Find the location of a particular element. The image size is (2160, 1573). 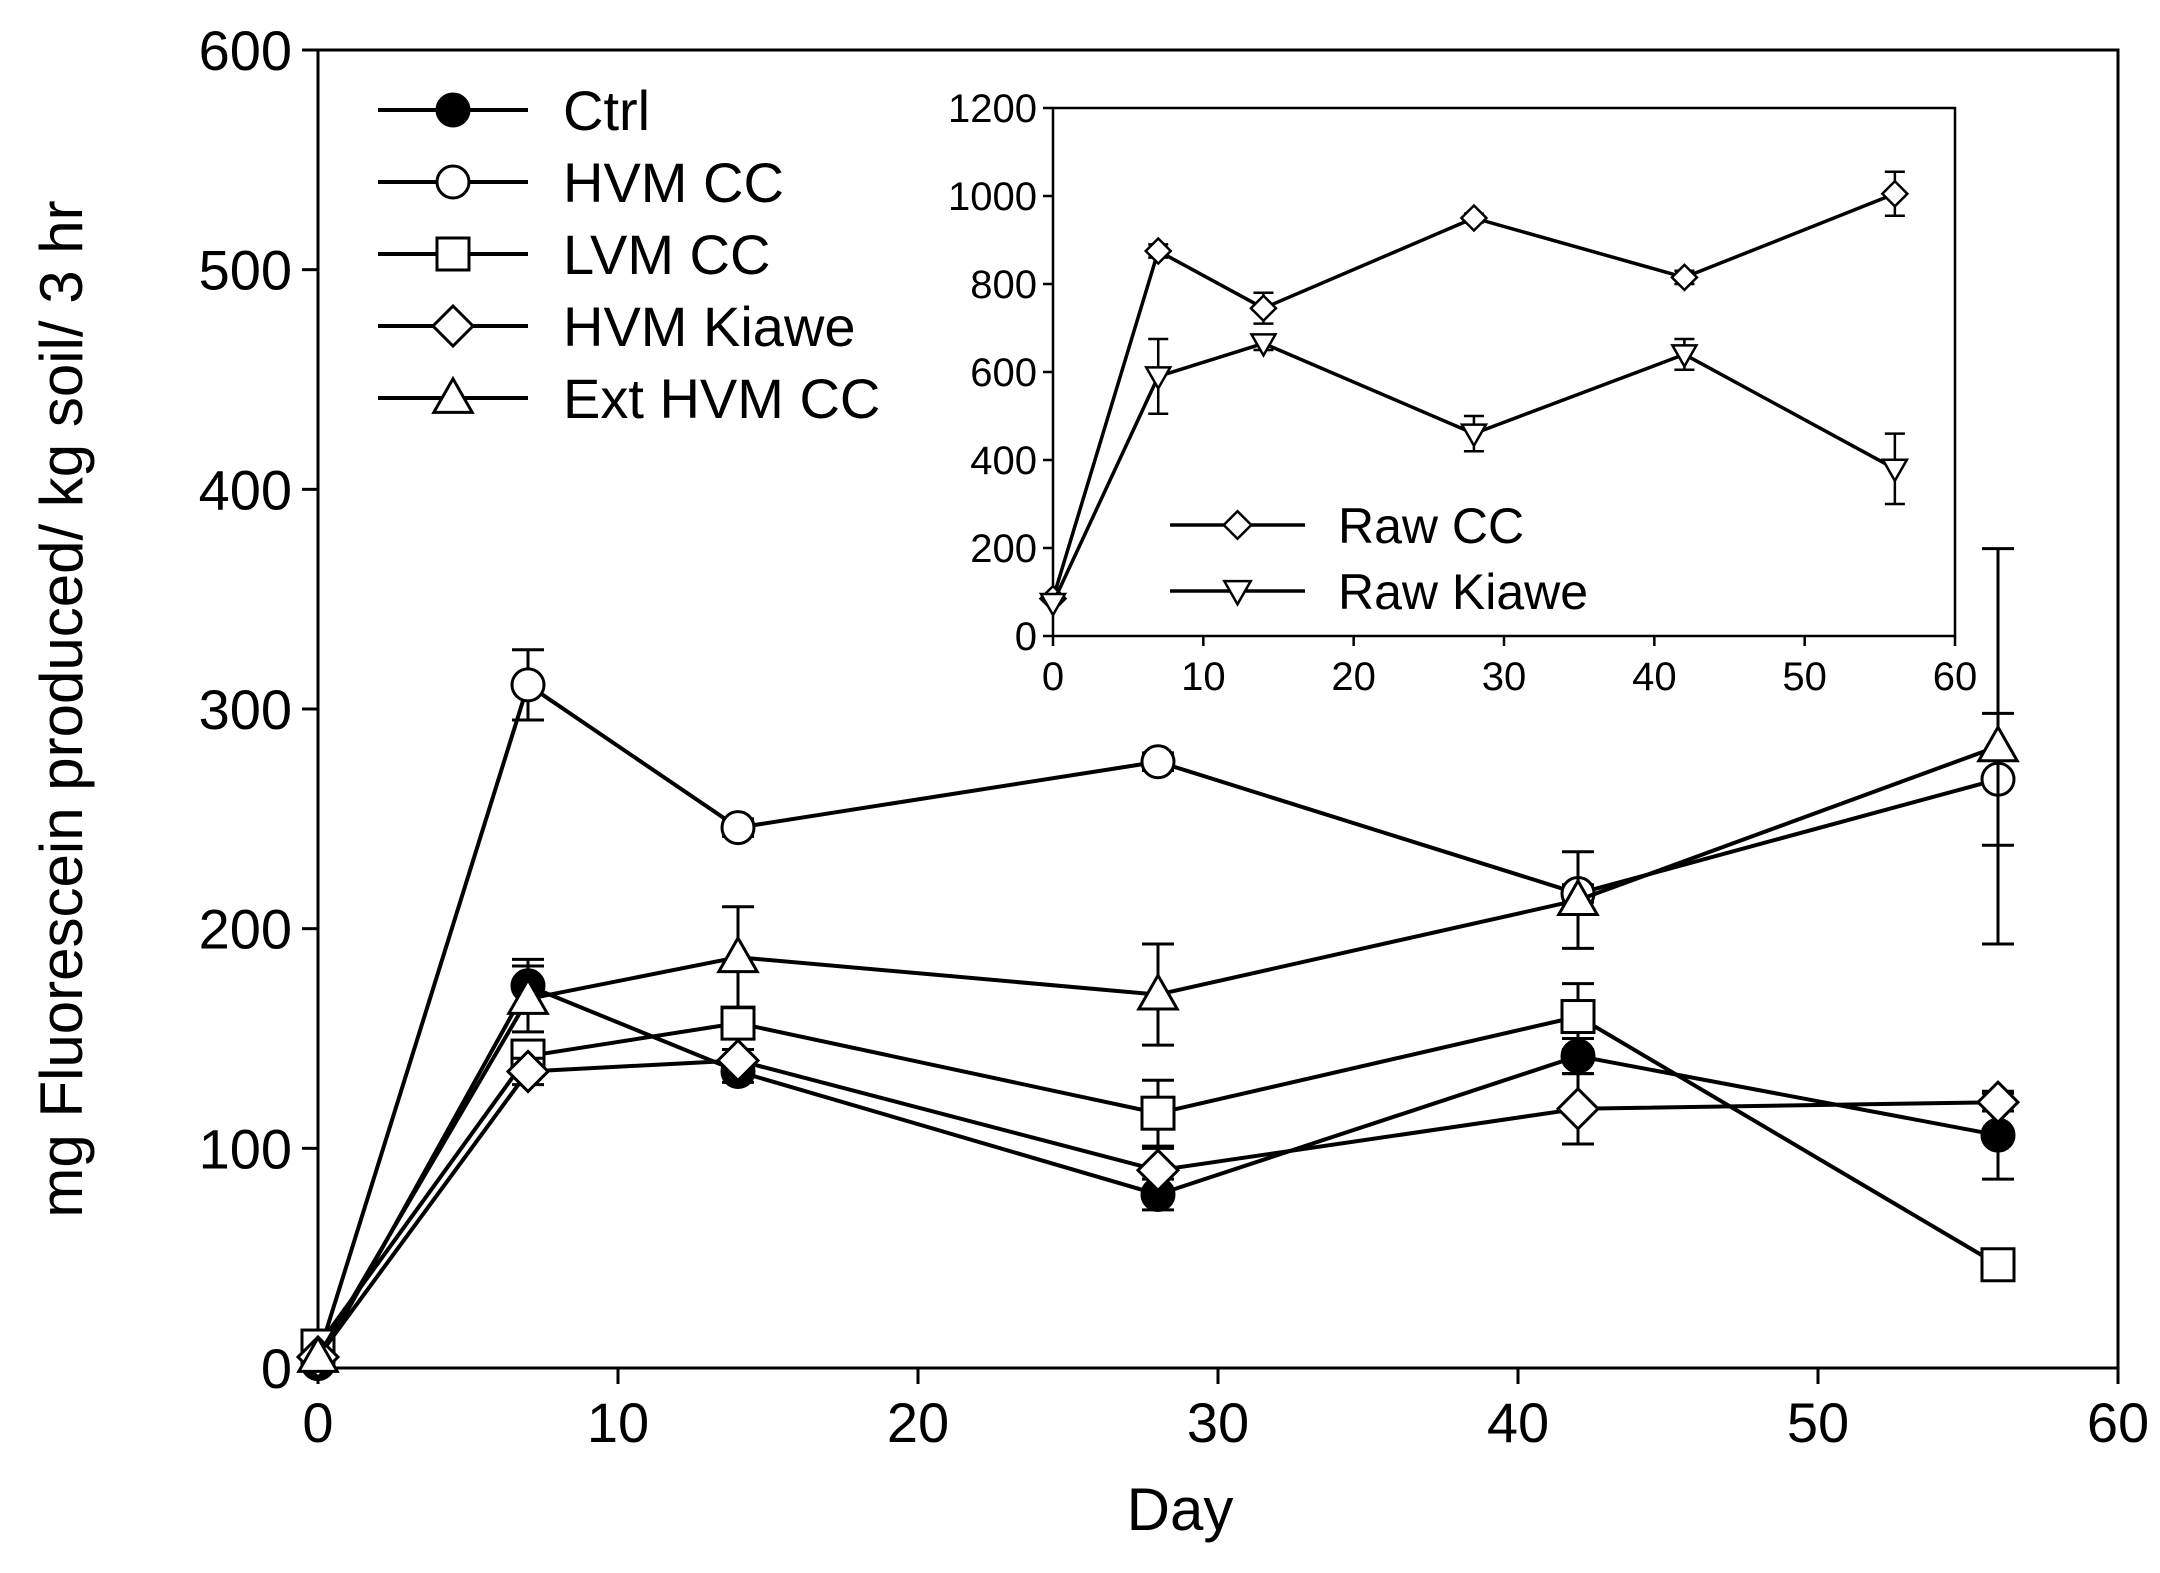

inset-legend-label-raw-cc: Raw CC is located at coordinates (1431, 526).